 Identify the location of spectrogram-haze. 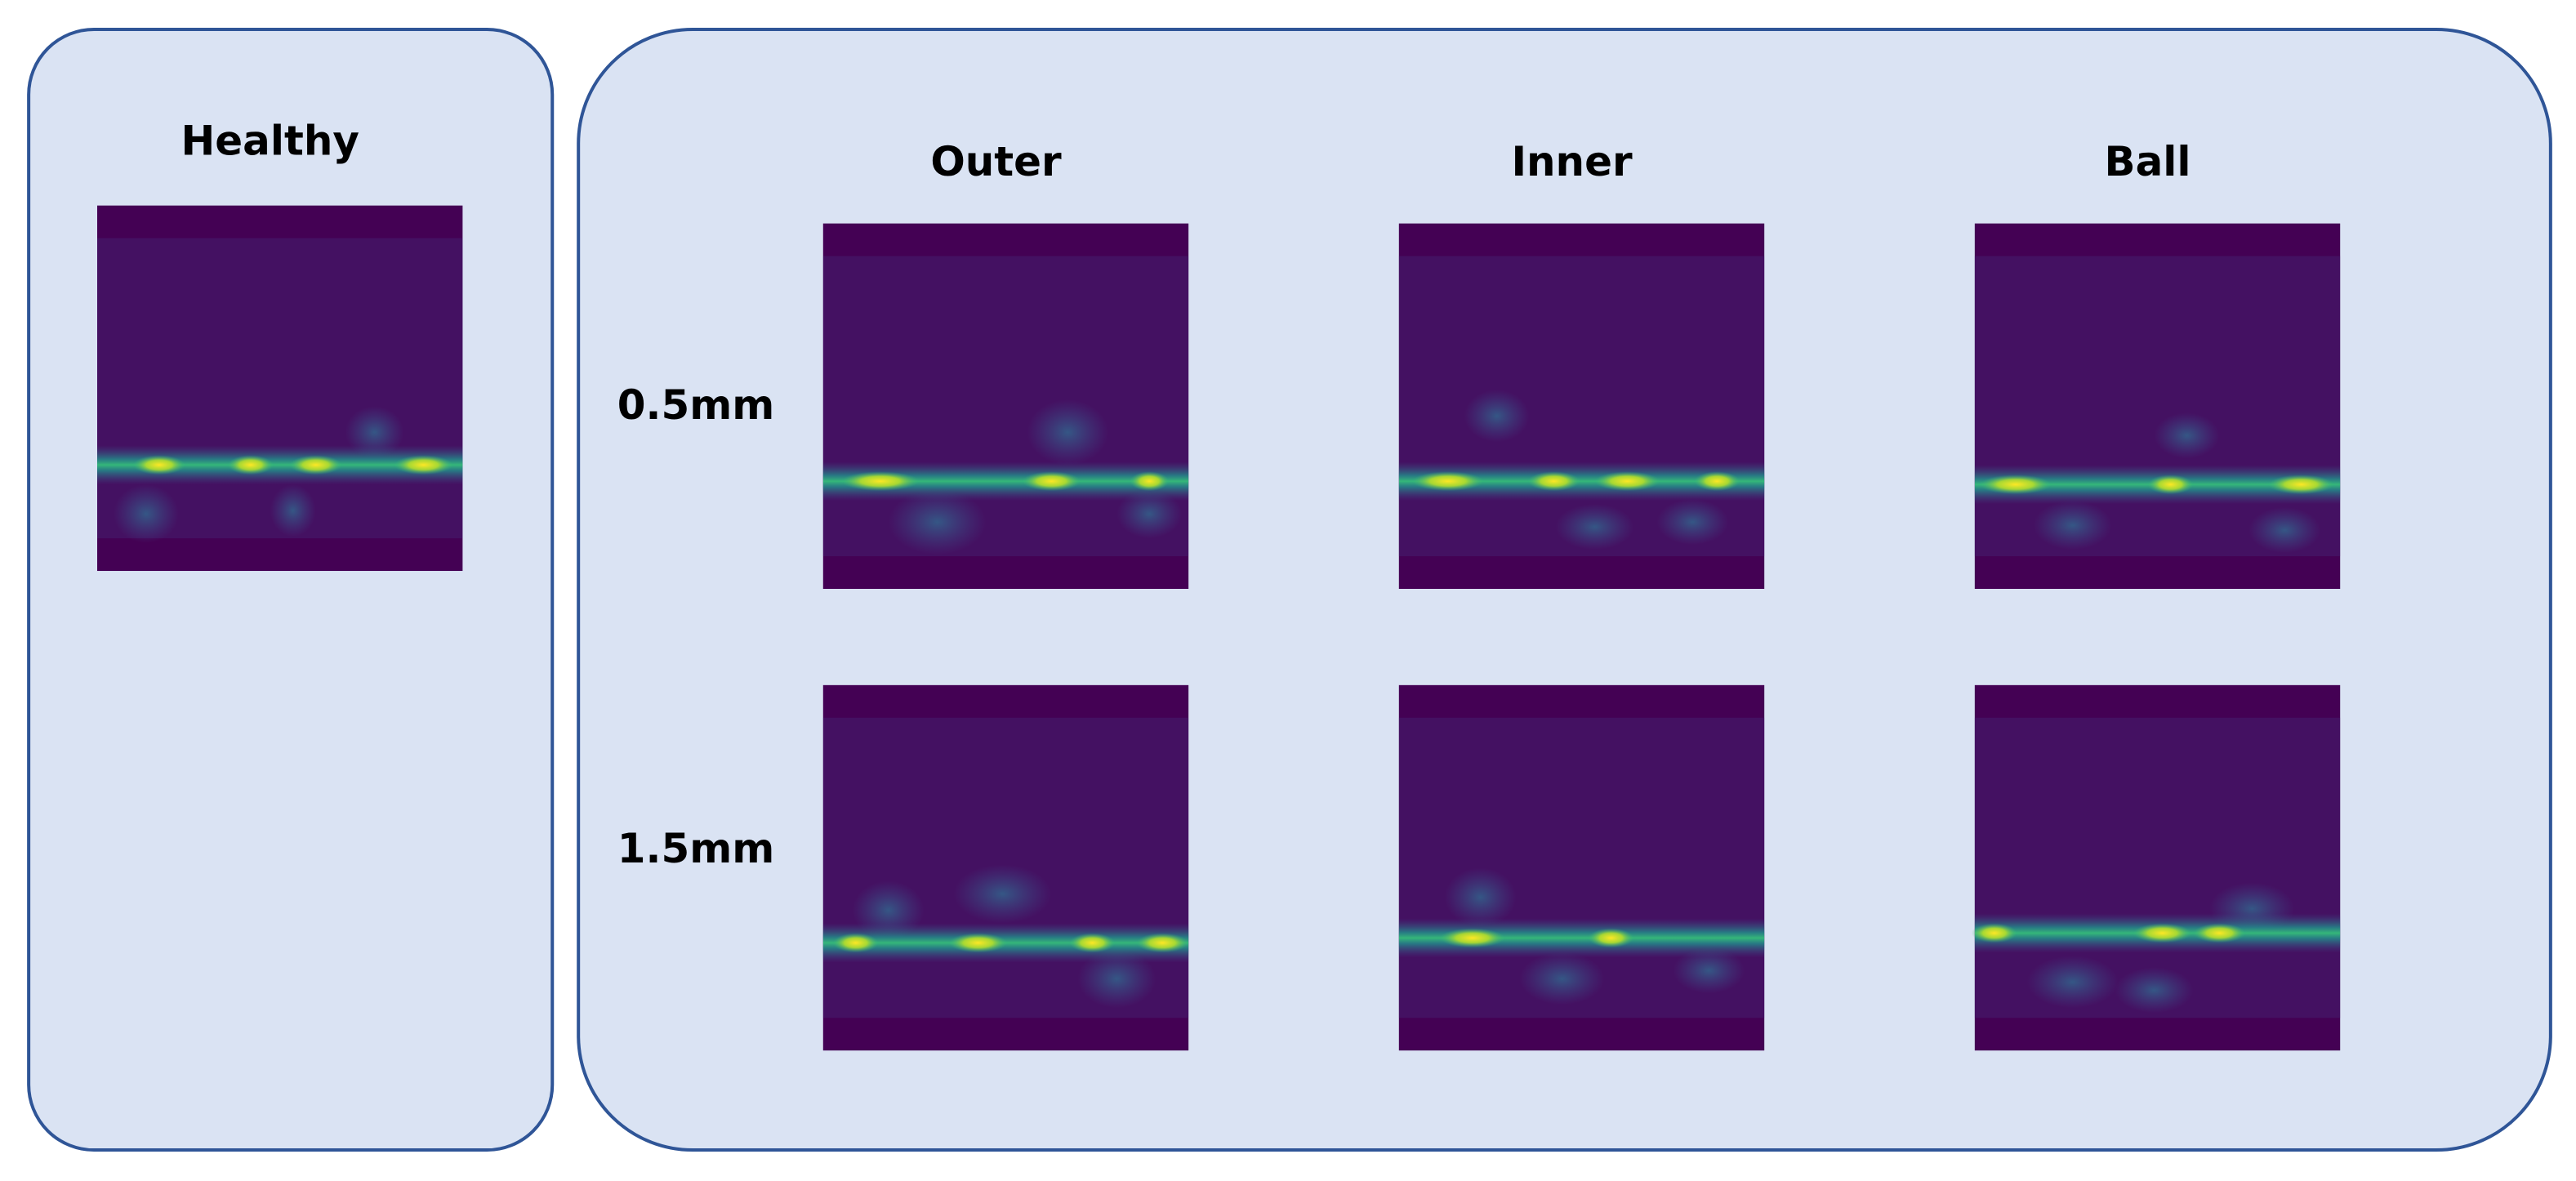
(2157, 406).